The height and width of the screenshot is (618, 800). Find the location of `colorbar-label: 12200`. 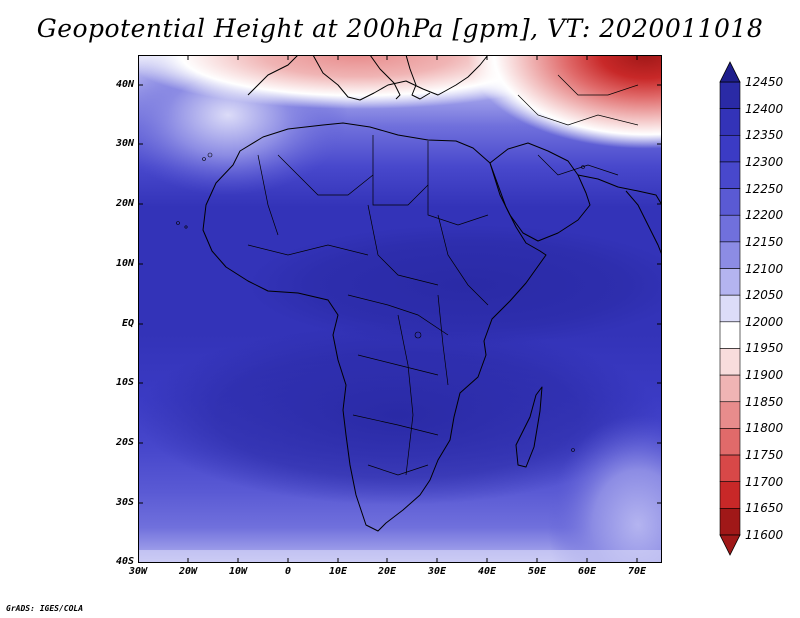

colorbar-label: 12200 is located at coordinates (764, 215).